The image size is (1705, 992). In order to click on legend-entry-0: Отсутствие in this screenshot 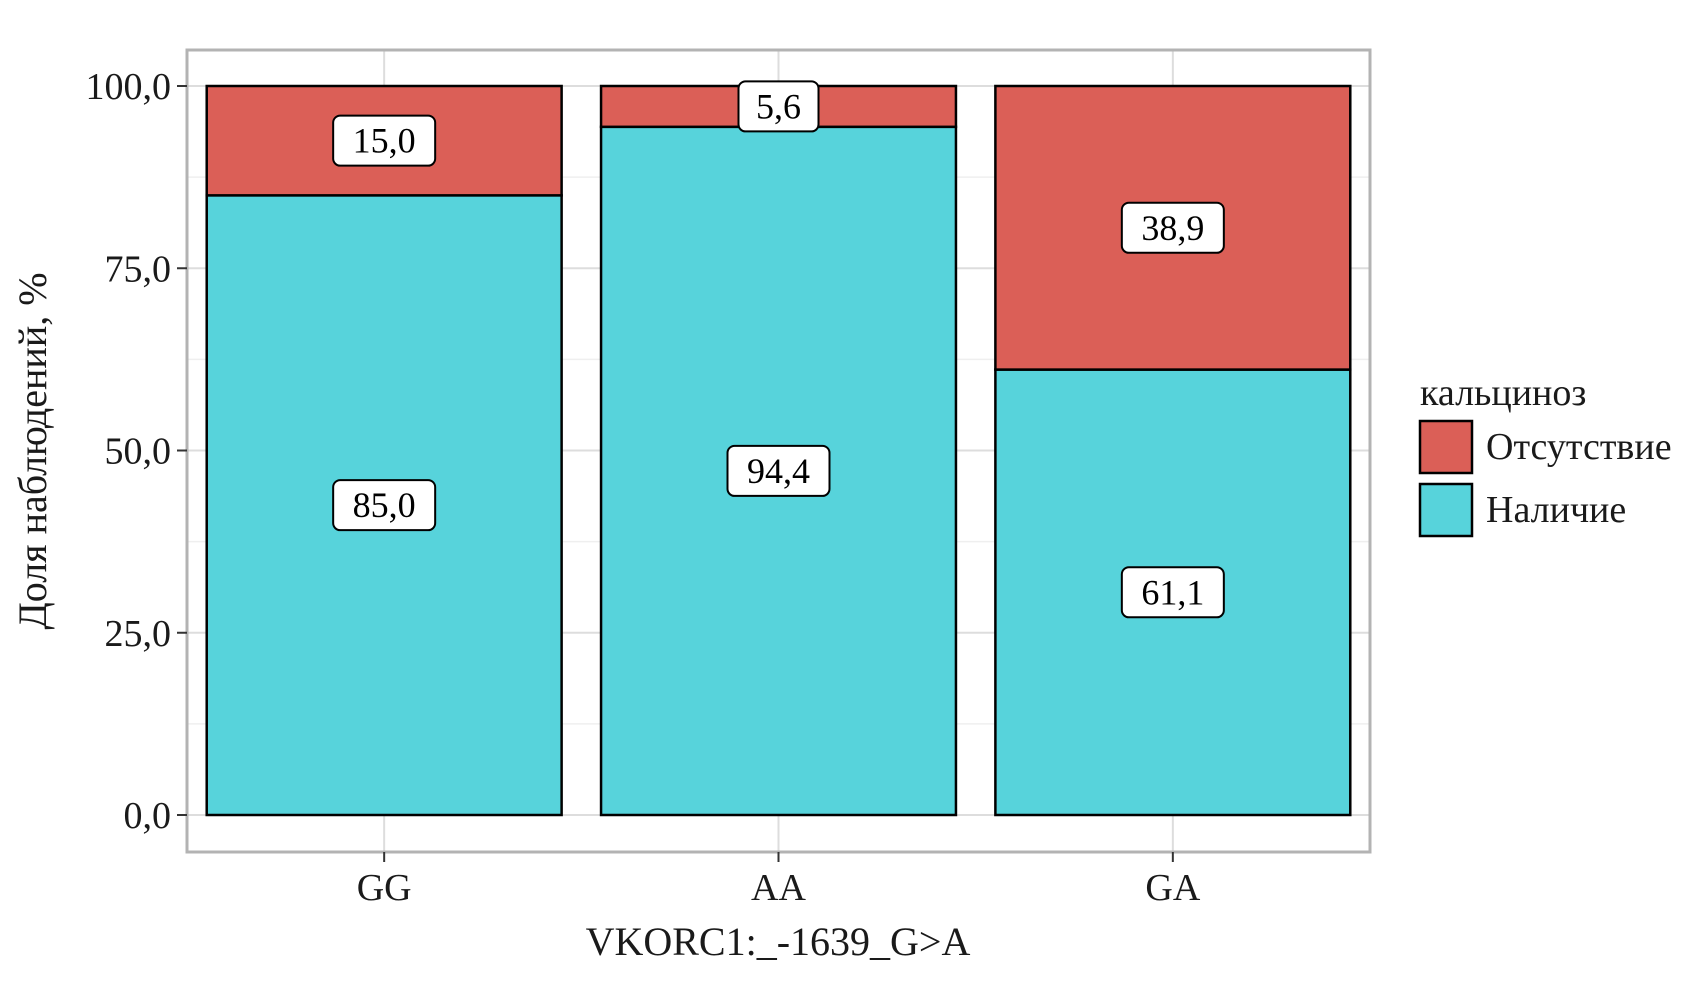, I will do `click(1545, 447)`.